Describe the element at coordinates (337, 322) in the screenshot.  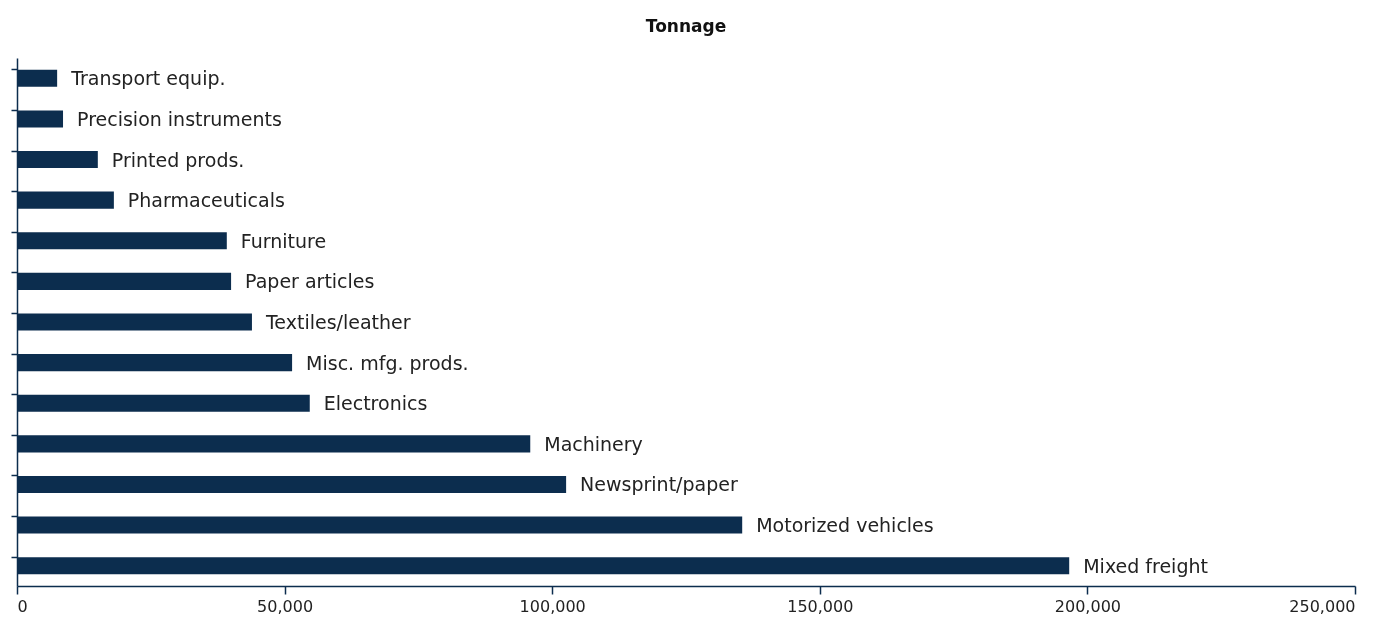
I see `y-tick-label: Textiles/leather` at that location.